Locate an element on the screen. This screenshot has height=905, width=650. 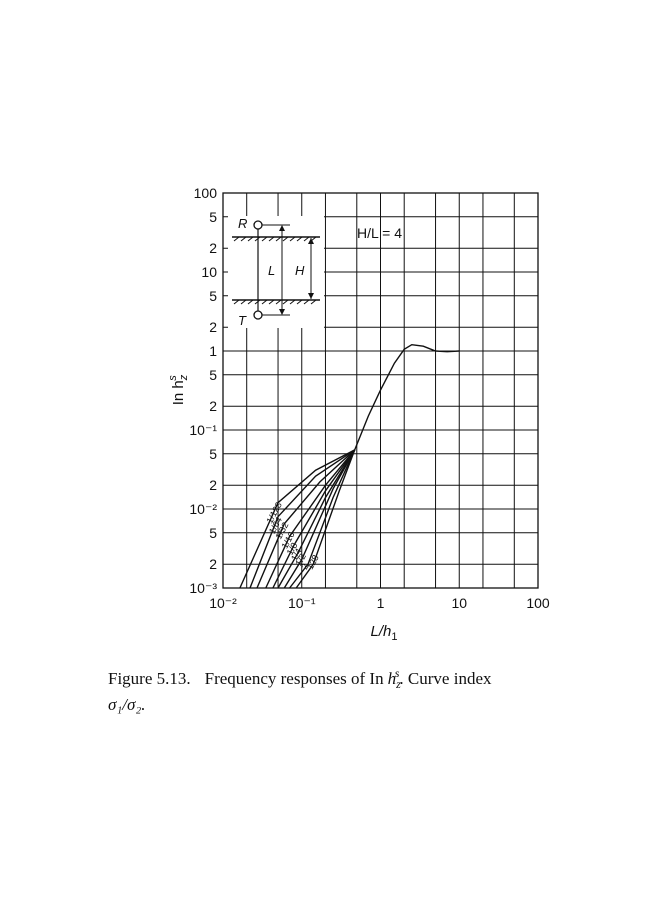
curve-label: 2 is located at coordinates (304, 566).